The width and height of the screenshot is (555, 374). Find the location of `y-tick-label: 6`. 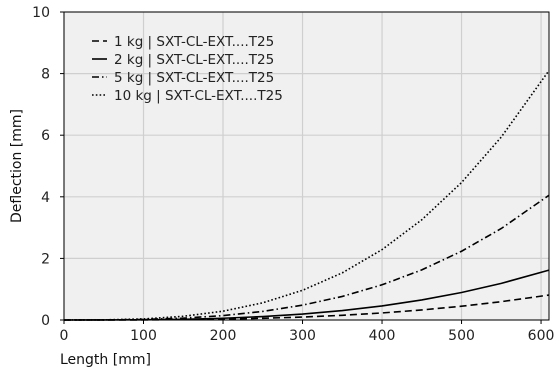

y-tick-label: 6 is located at coordinates (45, 136).